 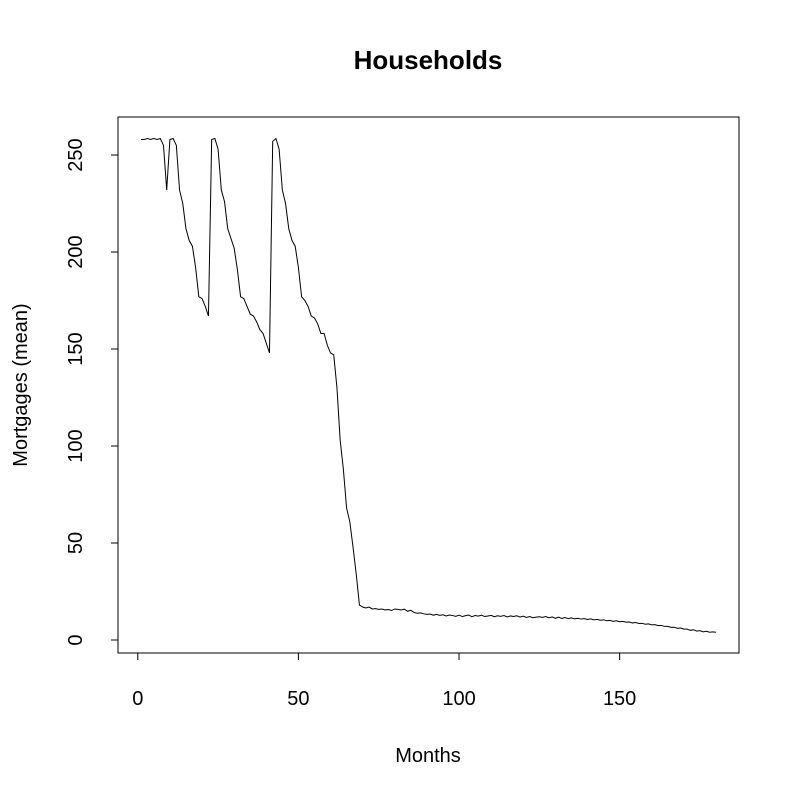 What do you see at coordinates (76, 639) in the screenshot?
I see `y-tick-label: 0` at bounding box center [76, 639].